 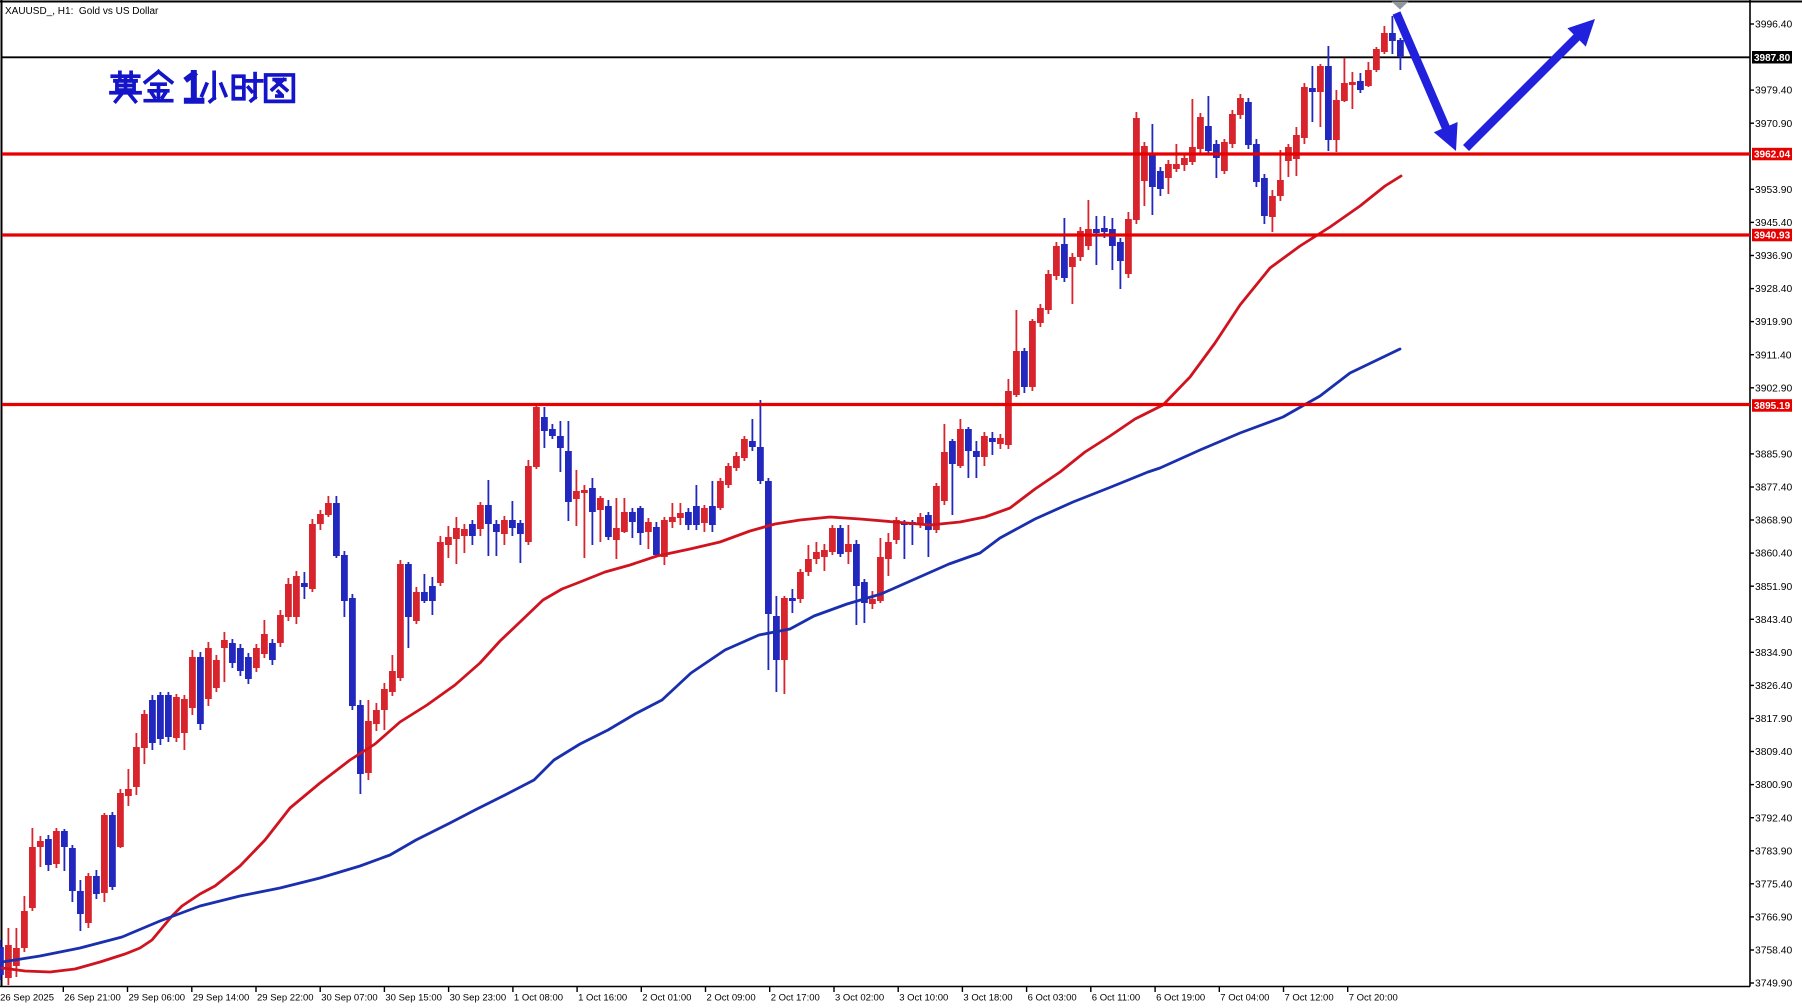 I want to click on svg-text: 3885.90, so click(x=1773, y=455).